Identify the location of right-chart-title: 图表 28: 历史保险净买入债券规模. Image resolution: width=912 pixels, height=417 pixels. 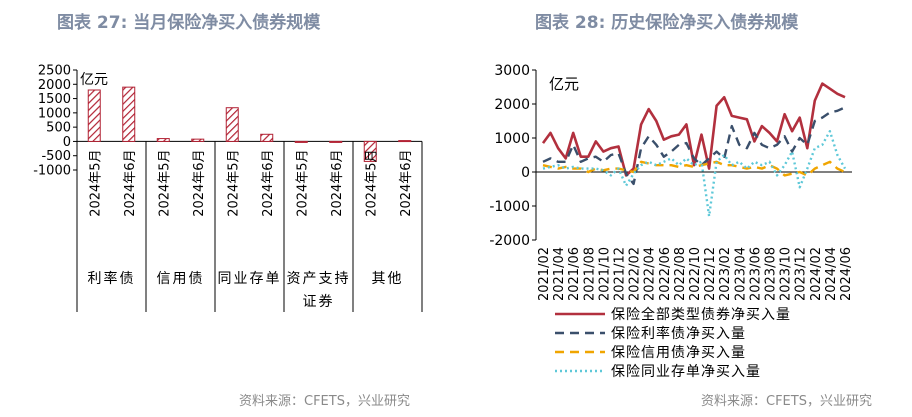
(667, 23).